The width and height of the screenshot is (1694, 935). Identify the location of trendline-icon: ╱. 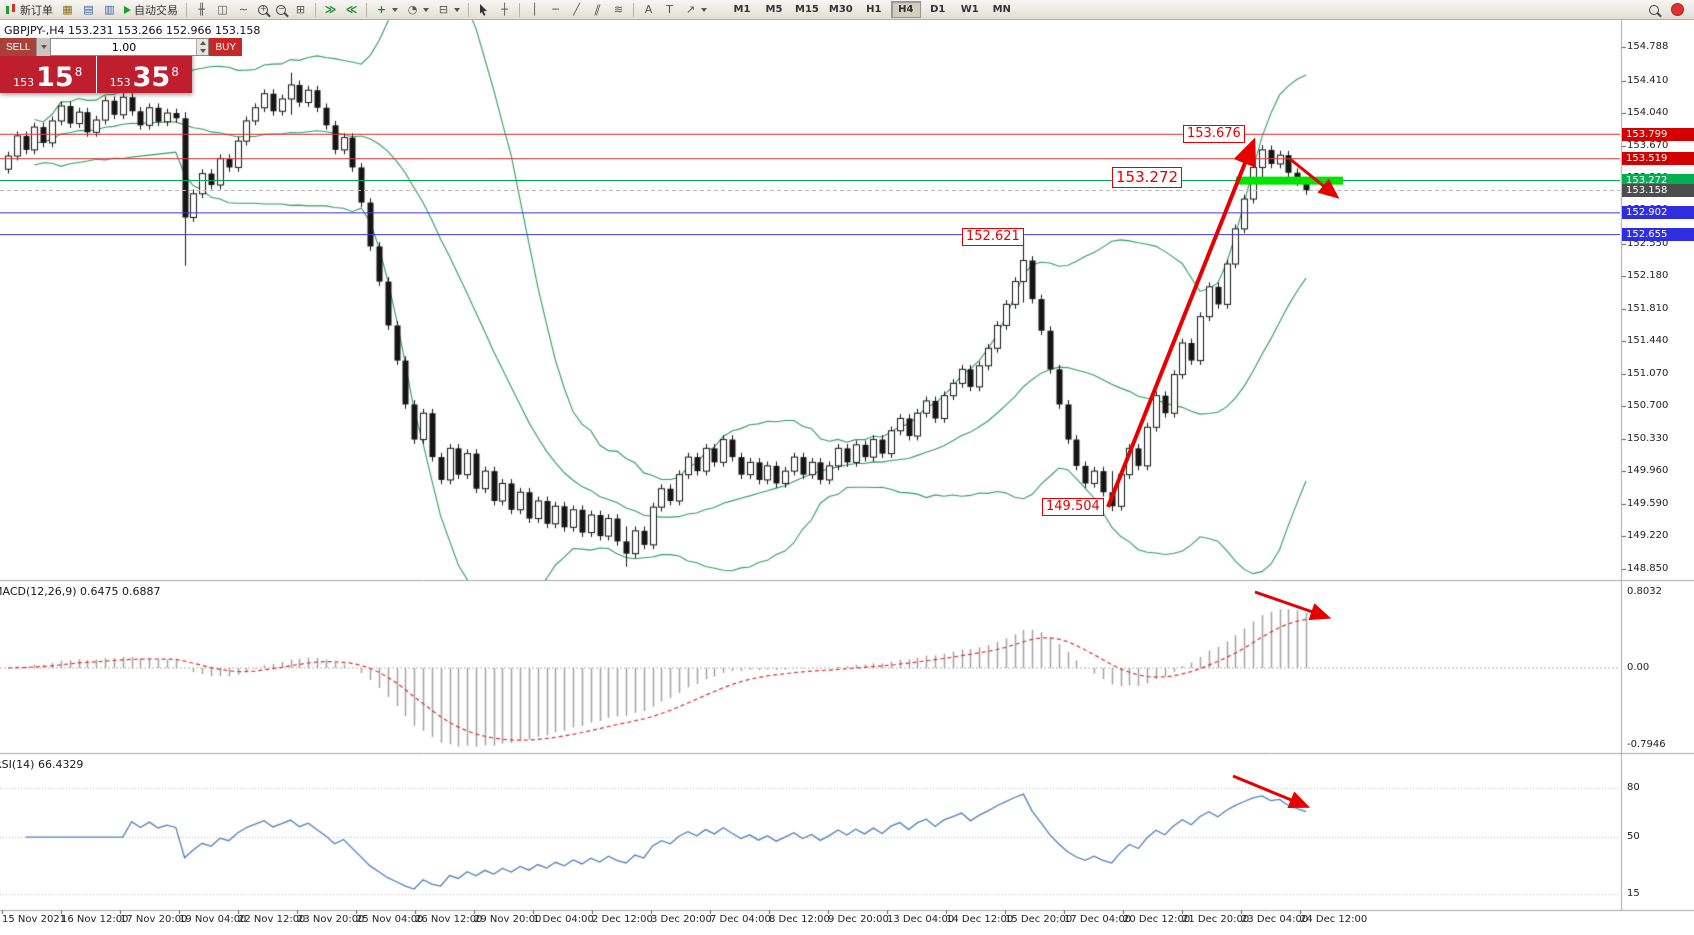
(576, 9).